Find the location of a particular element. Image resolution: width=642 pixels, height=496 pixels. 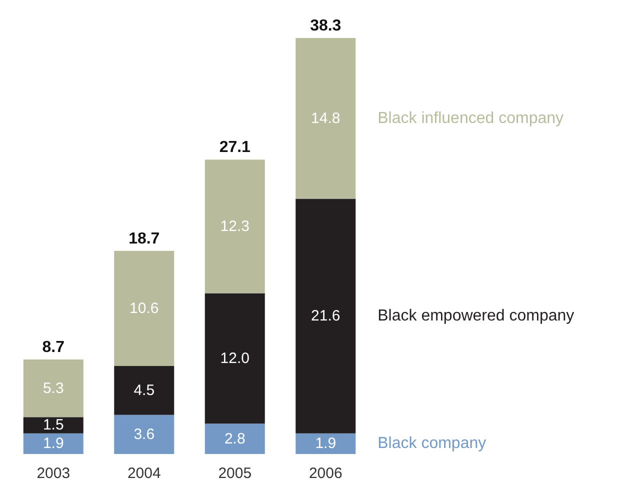

data-label: 1.5 is located at coordinates (53, 425).